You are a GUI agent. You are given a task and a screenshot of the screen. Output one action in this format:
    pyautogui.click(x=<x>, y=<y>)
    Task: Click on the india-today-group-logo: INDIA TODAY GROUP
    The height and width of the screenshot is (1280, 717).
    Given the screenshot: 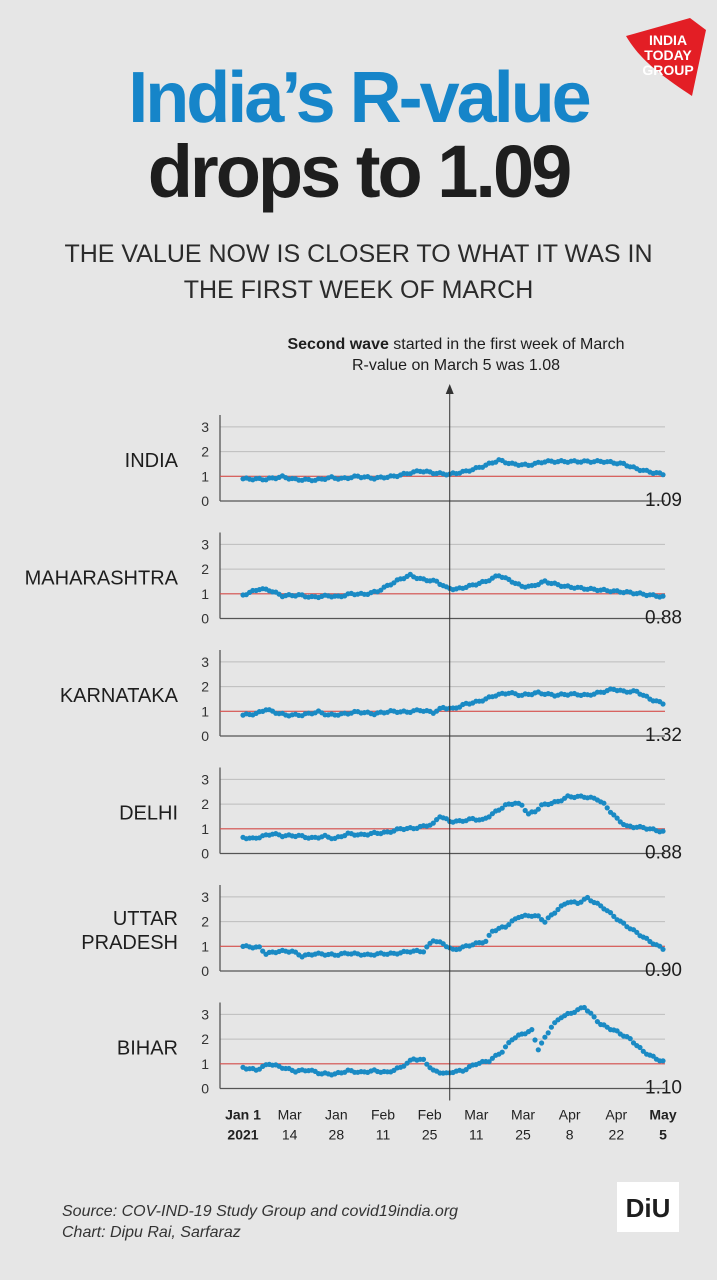 What is the action you would take?
    pyautogui.click(x=666, y=57)
    